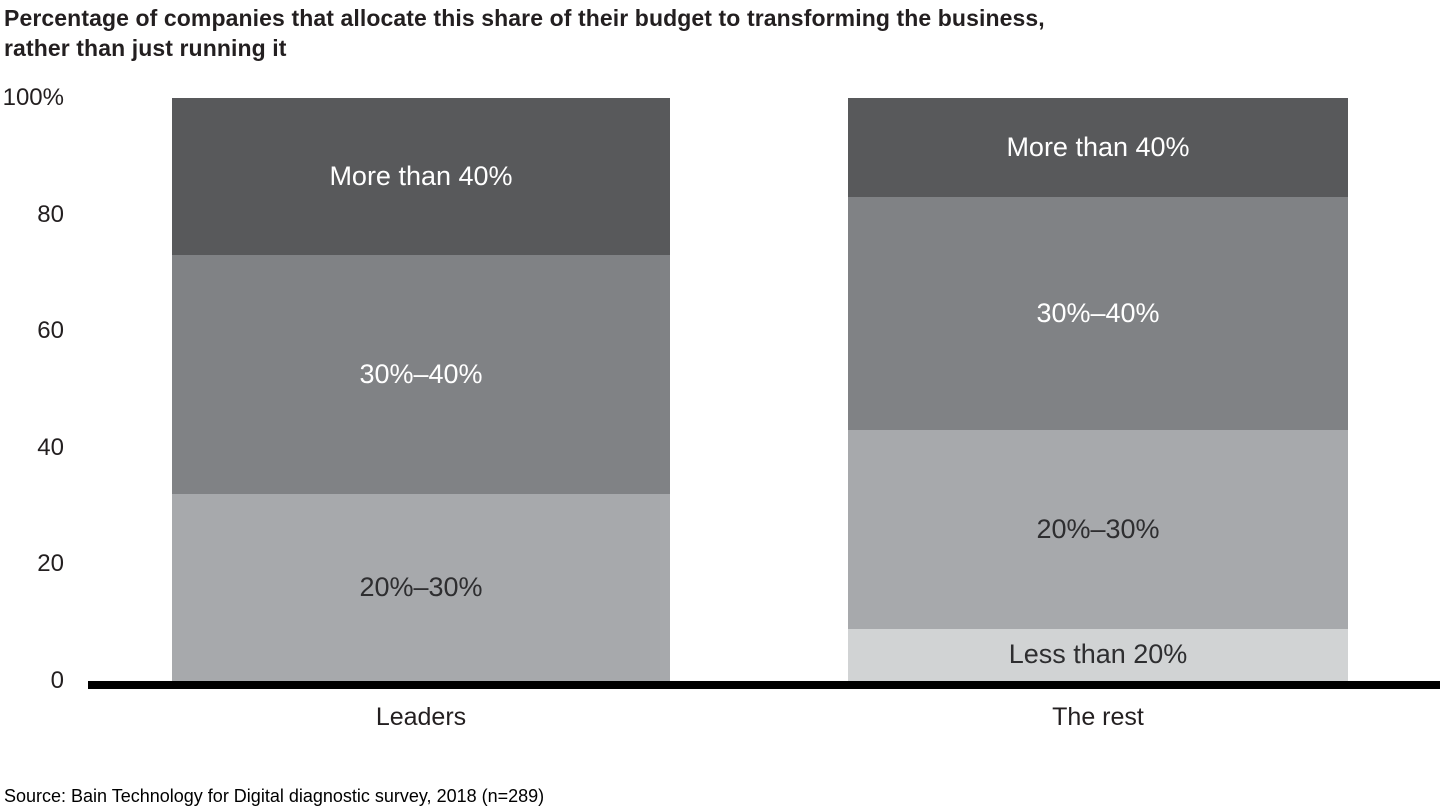 This screenshot has width=1440, height=810. What do you see at coordinates (421, 717) in the screenshot?
I see `category-label-leaders: Leaders` at bounding box center [421, 717].